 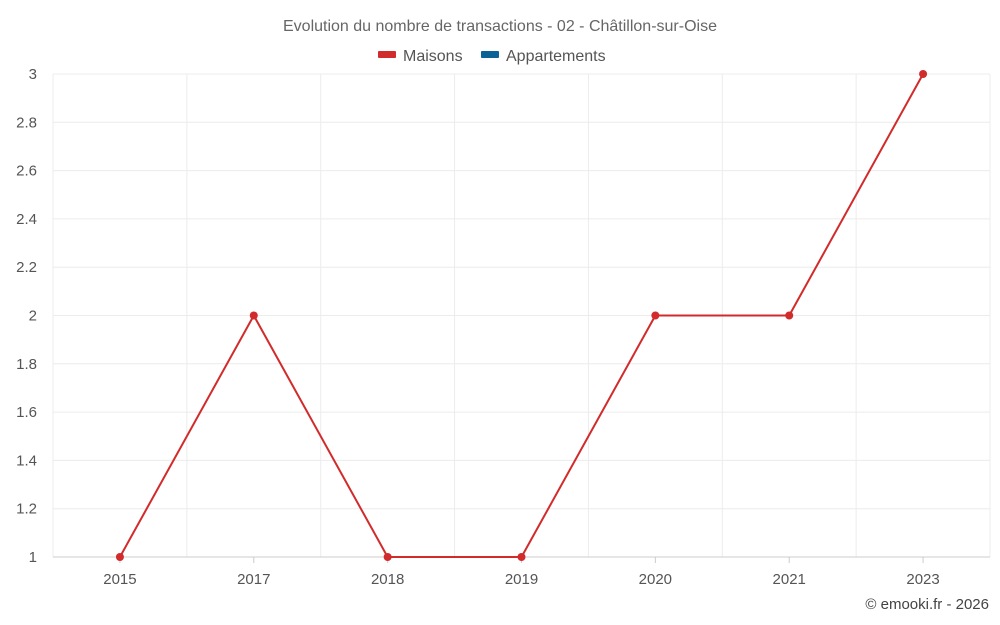 What do you see at coordinates (33, 557) in the screenshot?
I see `y-tick-label: 1` at bounding box center [33, 557].